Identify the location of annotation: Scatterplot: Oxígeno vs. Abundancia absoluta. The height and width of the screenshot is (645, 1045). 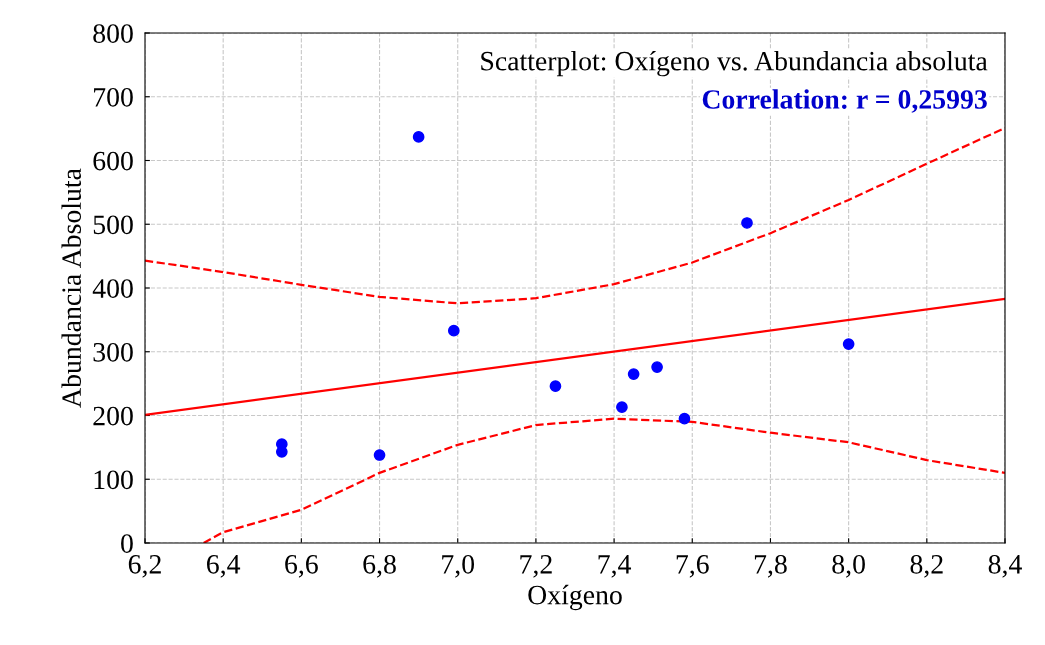
(734, 63).